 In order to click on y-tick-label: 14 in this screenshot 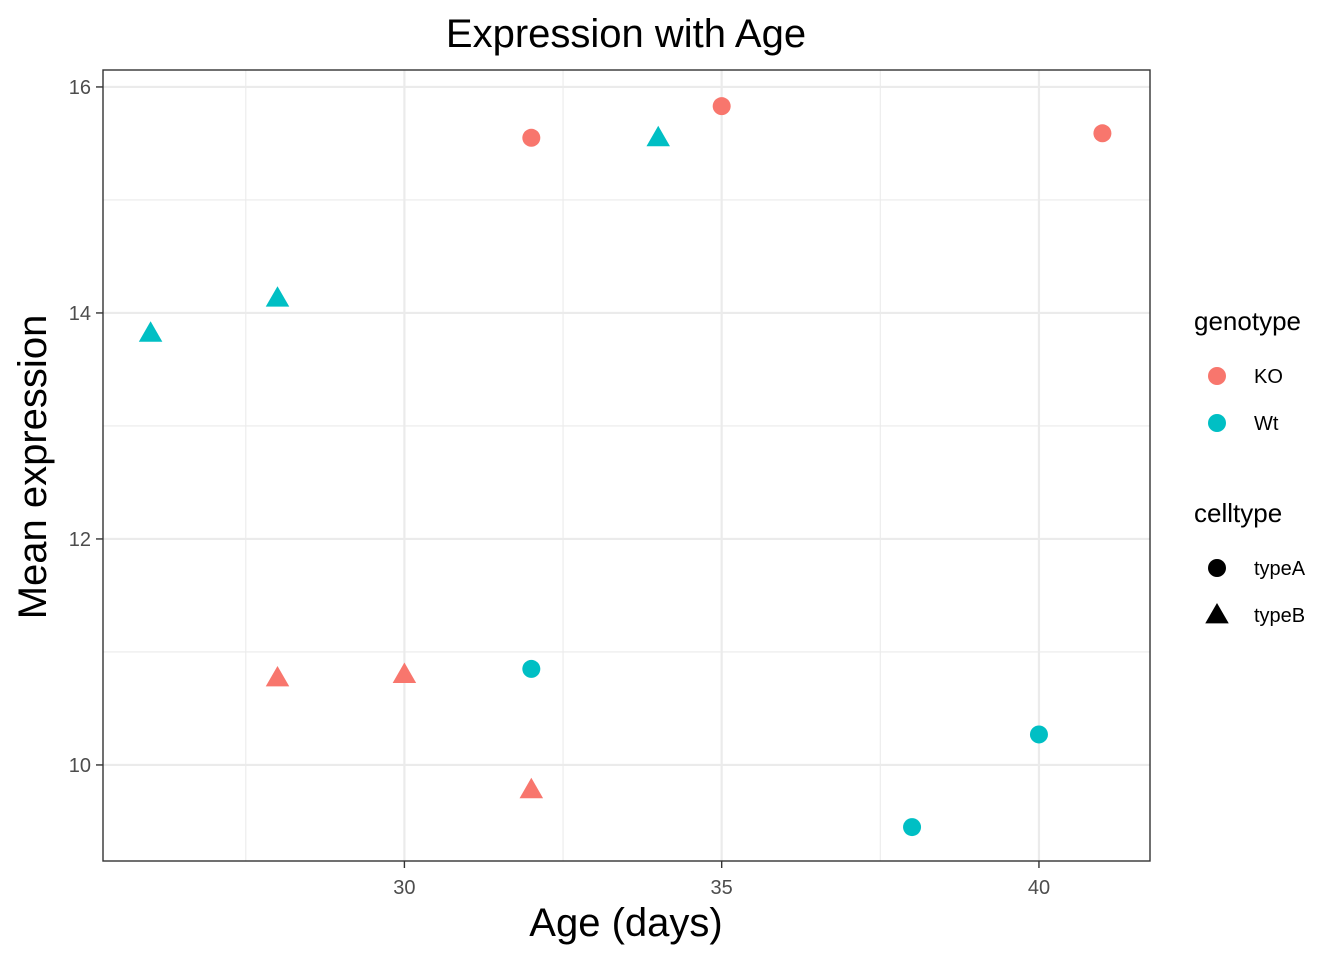, I will do `click(80, 314)`.